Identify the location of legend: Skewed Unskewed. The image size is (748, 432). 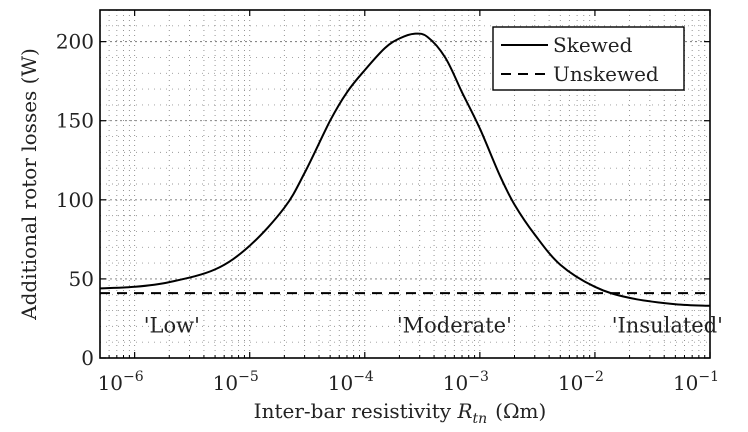
(588, 58).